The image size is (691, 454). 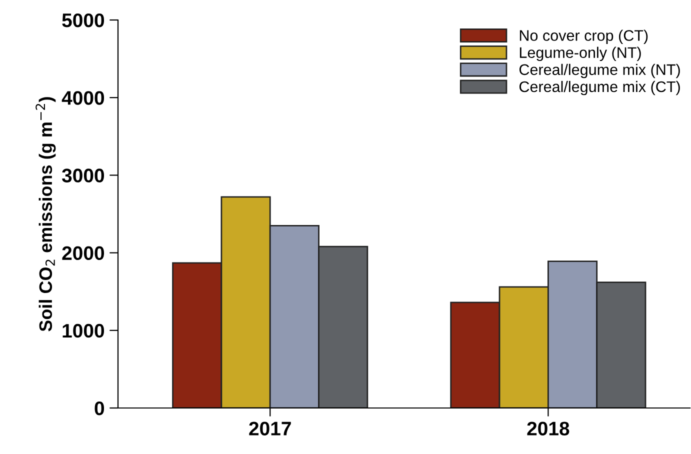 What do you see at coordinates (548, 429) in the screenshot?
I see `x-tick-label: 2018` at bounding box center [548, 429].